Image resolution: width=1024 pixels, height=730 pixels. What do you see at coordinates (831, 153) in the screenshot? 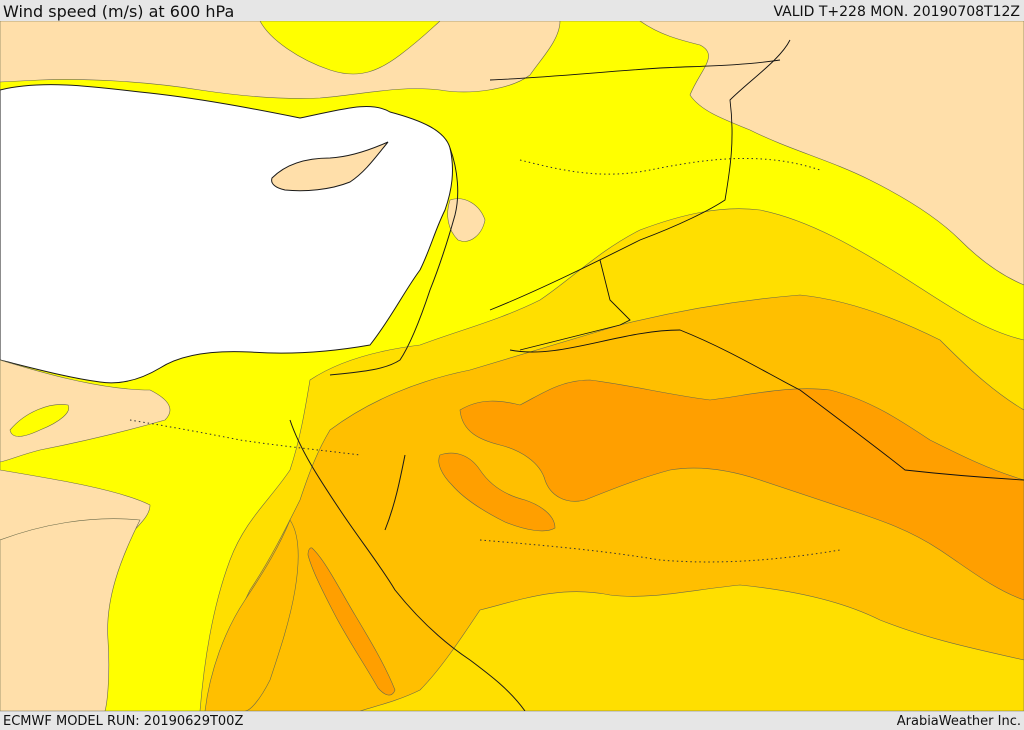
I see `calm-pocket-northeast` at bounding box center [831, 153].